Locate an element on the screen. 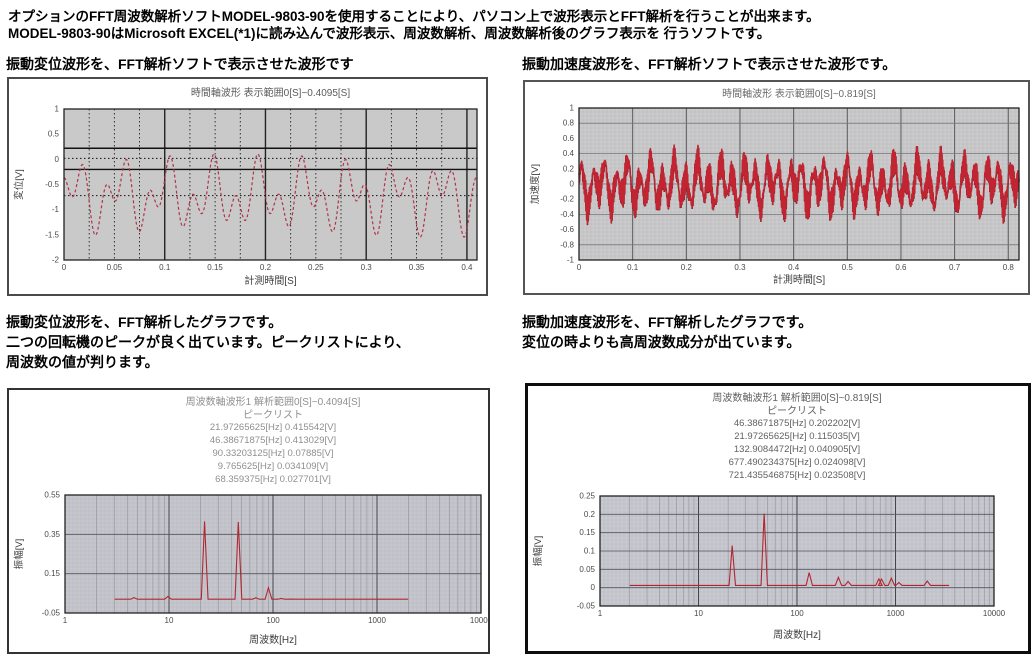  acceleration-fft-peak-list-item: 721.435546875[Hz] 0.023508[V] is located at coordinates (797, 475).